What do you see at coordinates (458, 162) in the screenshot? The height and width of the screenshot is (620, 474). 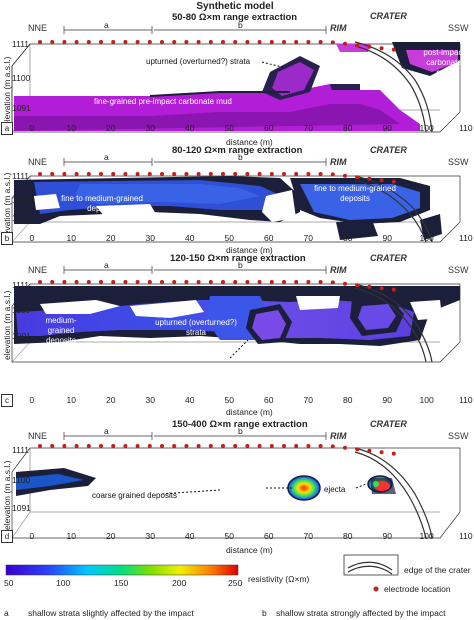 I see `ssw-label-b: SSW` at bounding box center [458, 162].